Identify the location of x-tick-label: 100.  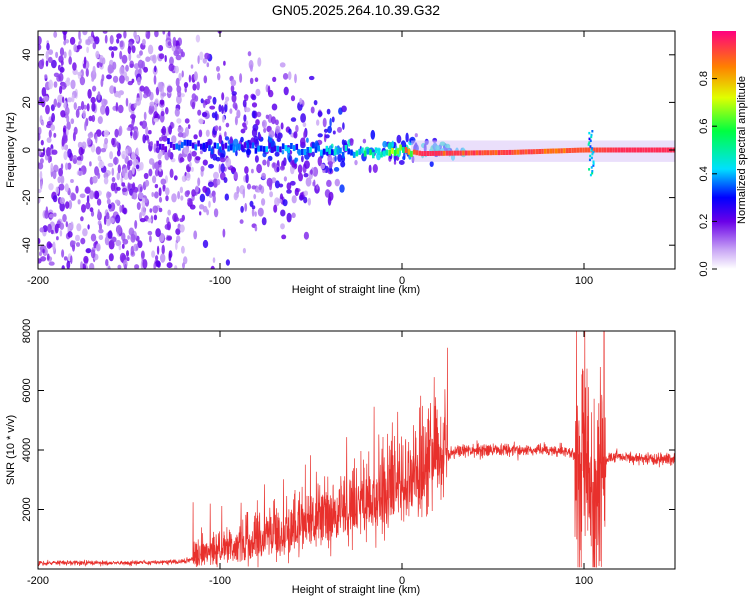
(584, 581).